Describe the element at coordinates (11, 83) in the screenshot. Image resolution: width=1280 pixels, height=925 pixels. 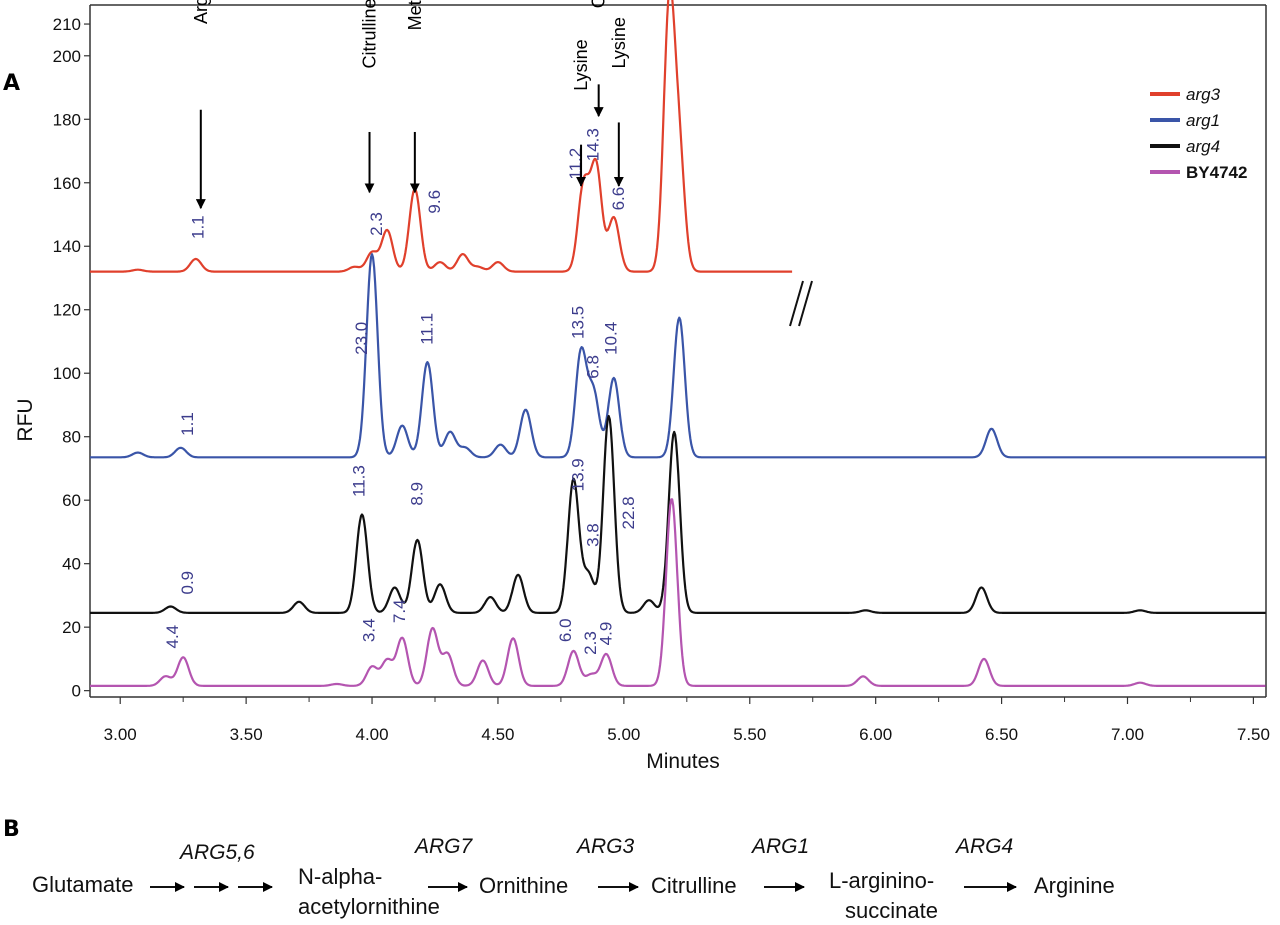
I see `panel-a-letter: A` at that location.